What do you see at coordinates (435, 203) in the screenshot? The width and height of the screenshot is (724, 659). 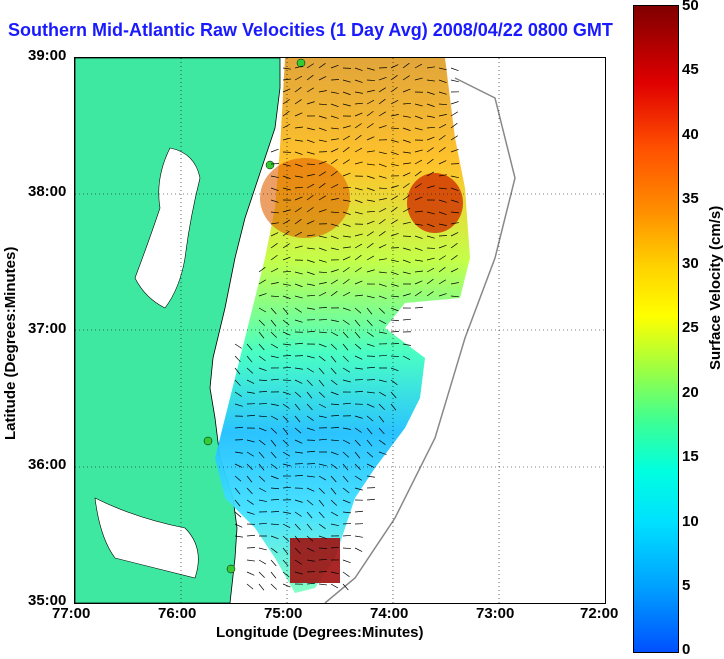 I see `hotspot-east` at bounding box center [435, 203].